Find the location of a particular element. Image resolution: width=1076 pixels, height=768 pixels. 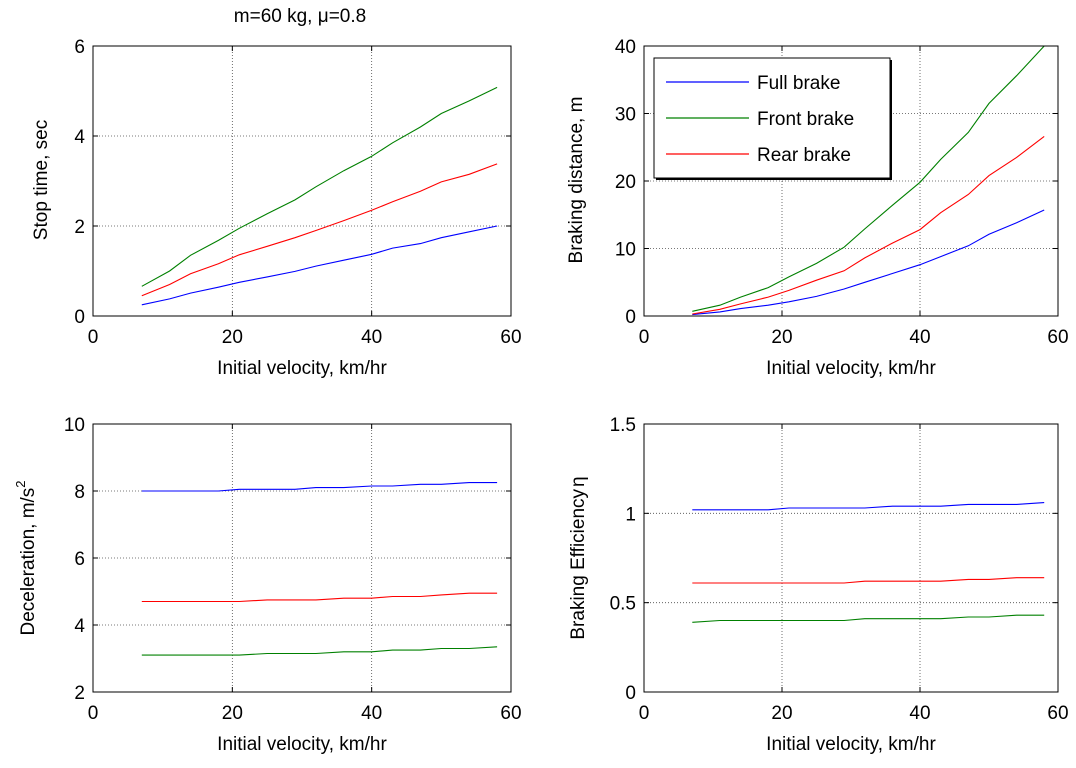

y-tick-label: 8 is located at coordinates (79, 492).